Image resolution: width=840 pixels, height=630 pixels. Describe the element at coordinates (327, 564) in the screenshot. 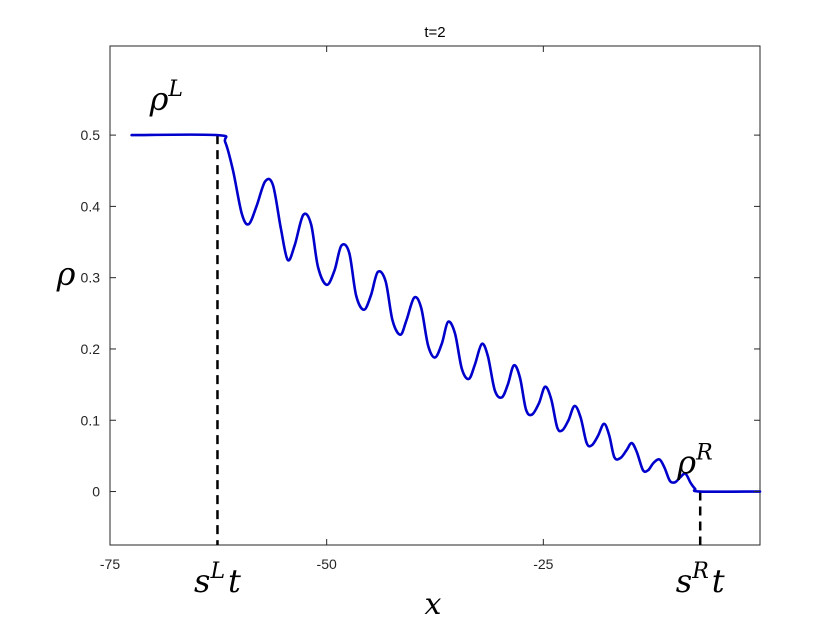

I see `x-tick-label: -50` at that location.